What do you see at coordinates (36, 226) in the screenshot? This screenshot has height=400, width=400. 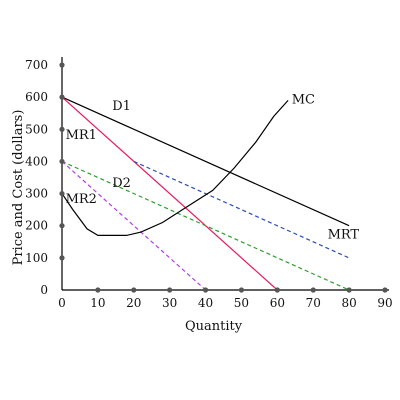 I see `y-tick-label: 200` at bounding box center [36, 226].